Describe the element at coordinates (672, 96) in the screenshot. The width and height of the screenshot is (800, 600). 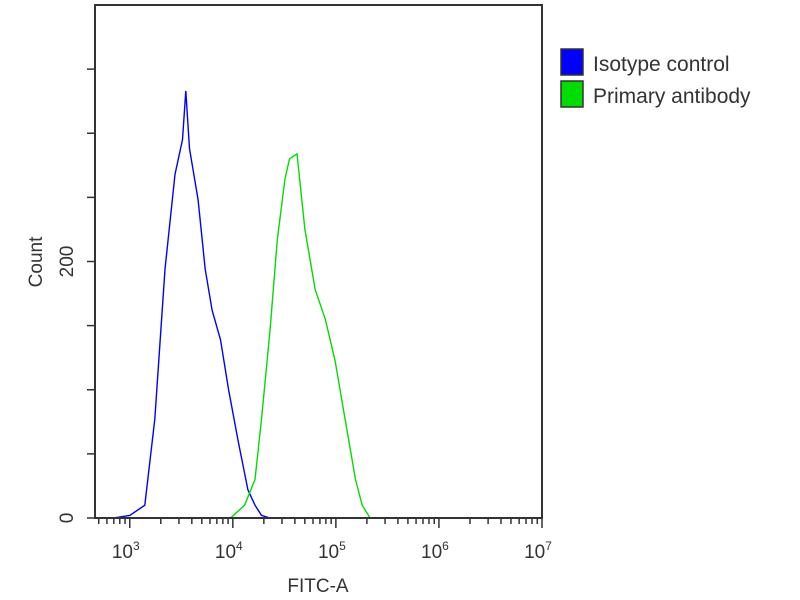
I see `legend-label-primary: Primary antibody` at that location.